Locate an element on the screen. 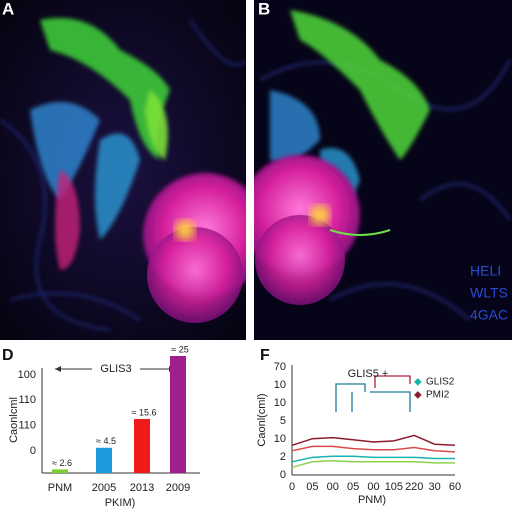  overlay-line: HELI is located at coordinates (485, 271).